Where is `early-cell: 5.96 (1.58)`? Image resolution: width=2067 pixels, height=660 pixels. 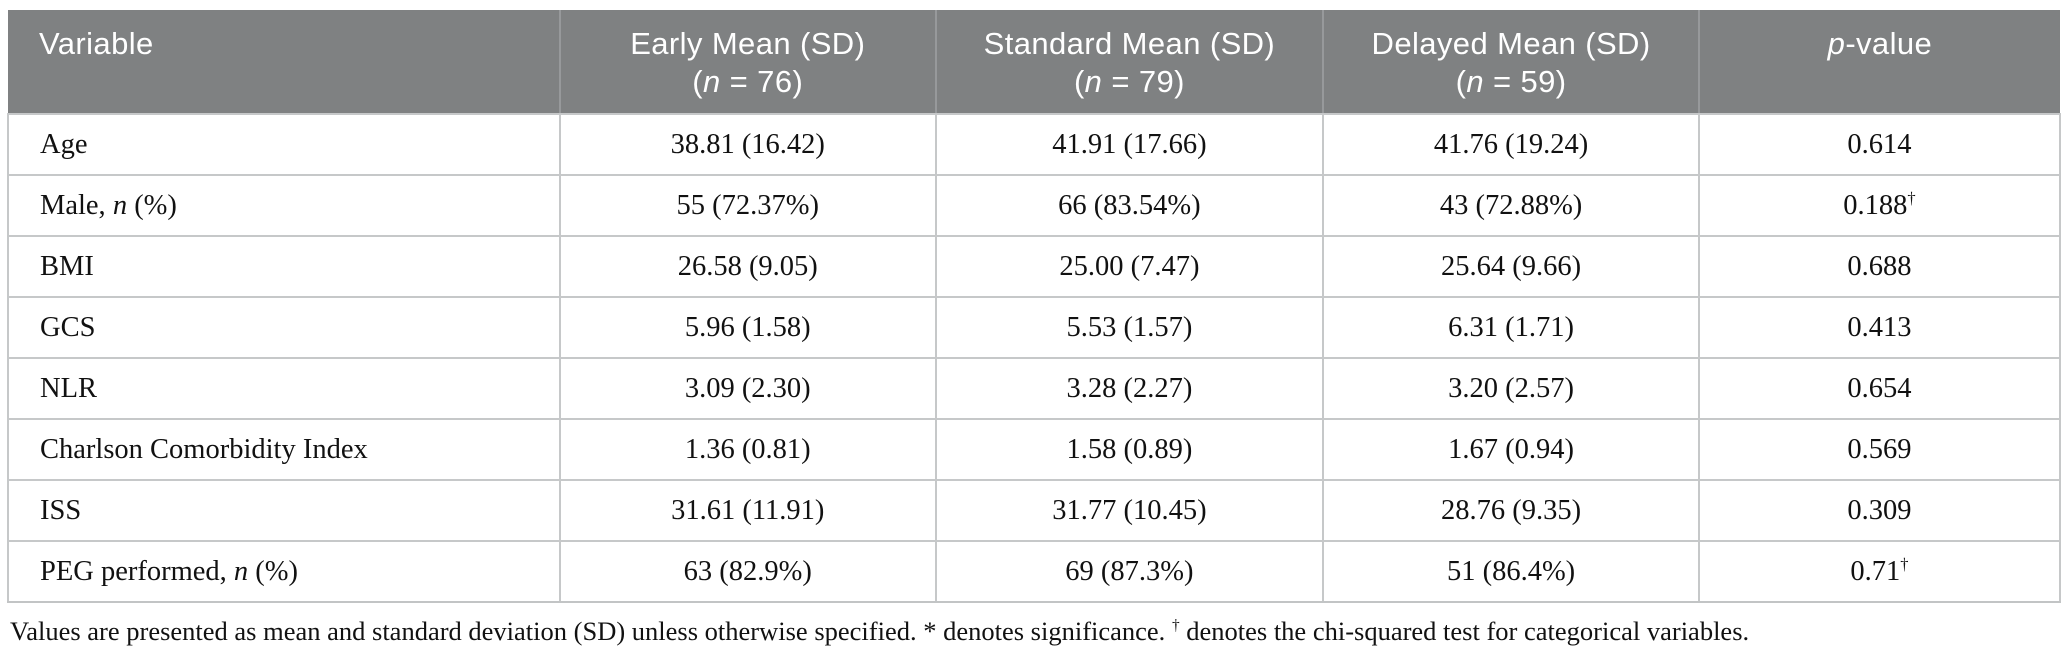
early-cell: 5.96 (1.58) is located at coordinates (747, 327).